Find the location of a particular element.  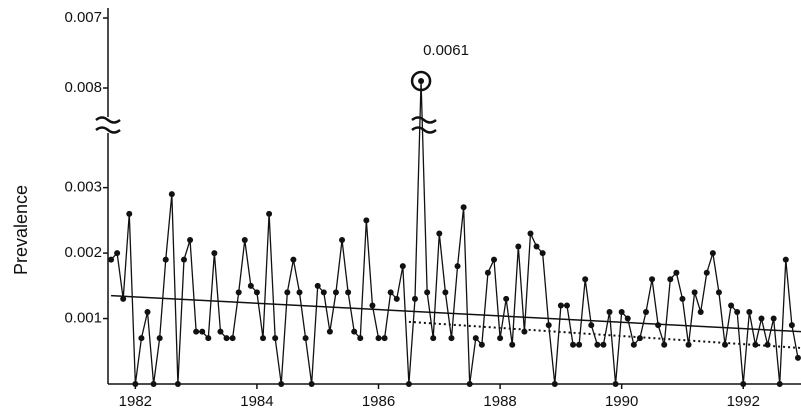

y-axis-label: Prevalence is located at coordinates (21, 230).